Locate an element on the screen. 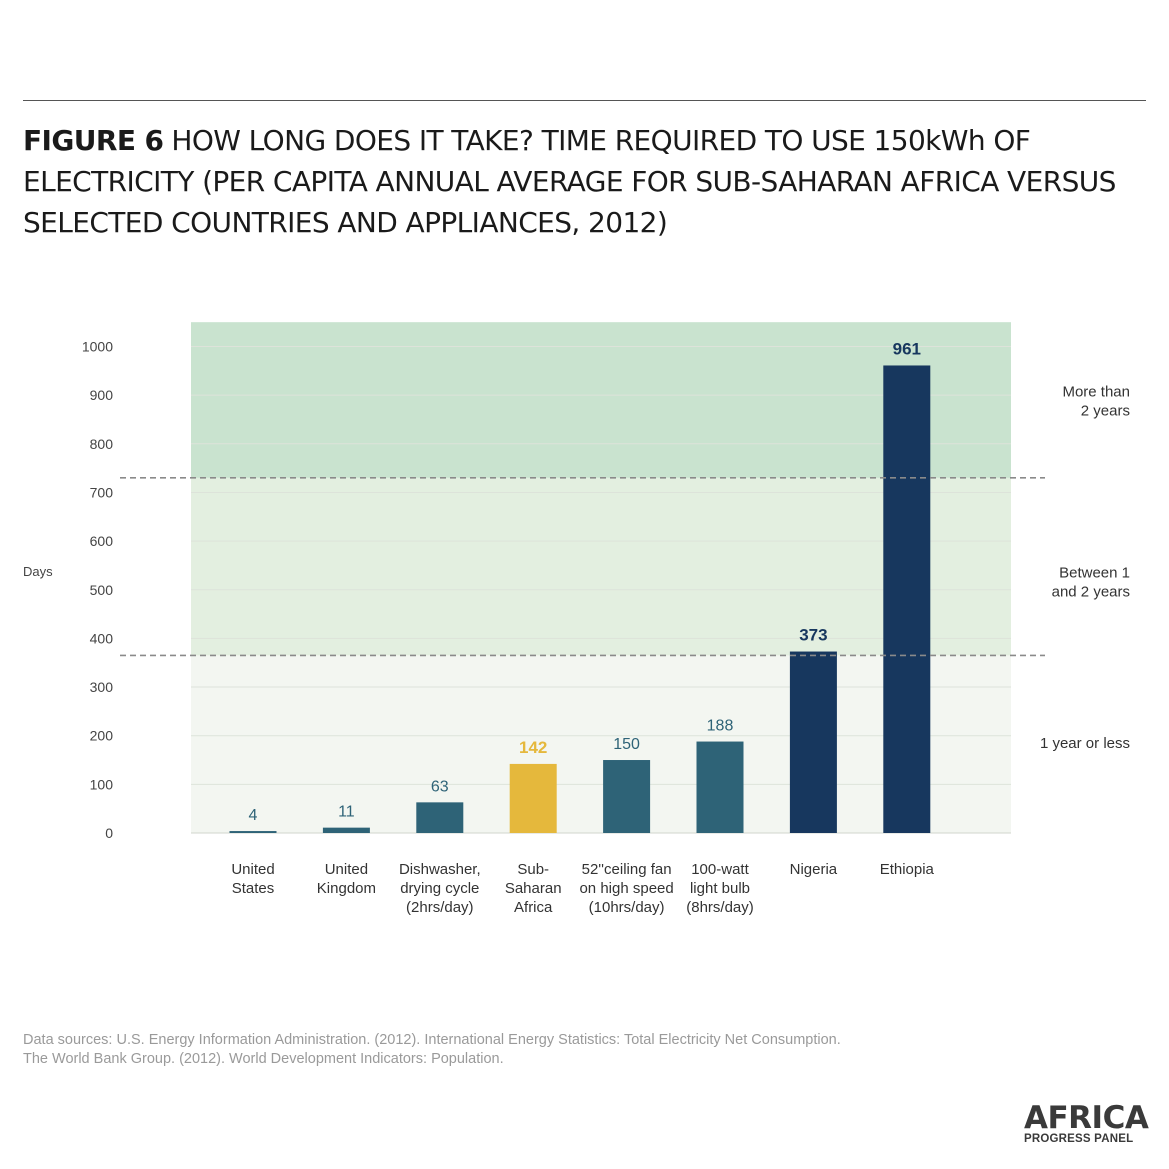  x-tick-label-4-line-1: on high speed is located at coordinates (626, 888).